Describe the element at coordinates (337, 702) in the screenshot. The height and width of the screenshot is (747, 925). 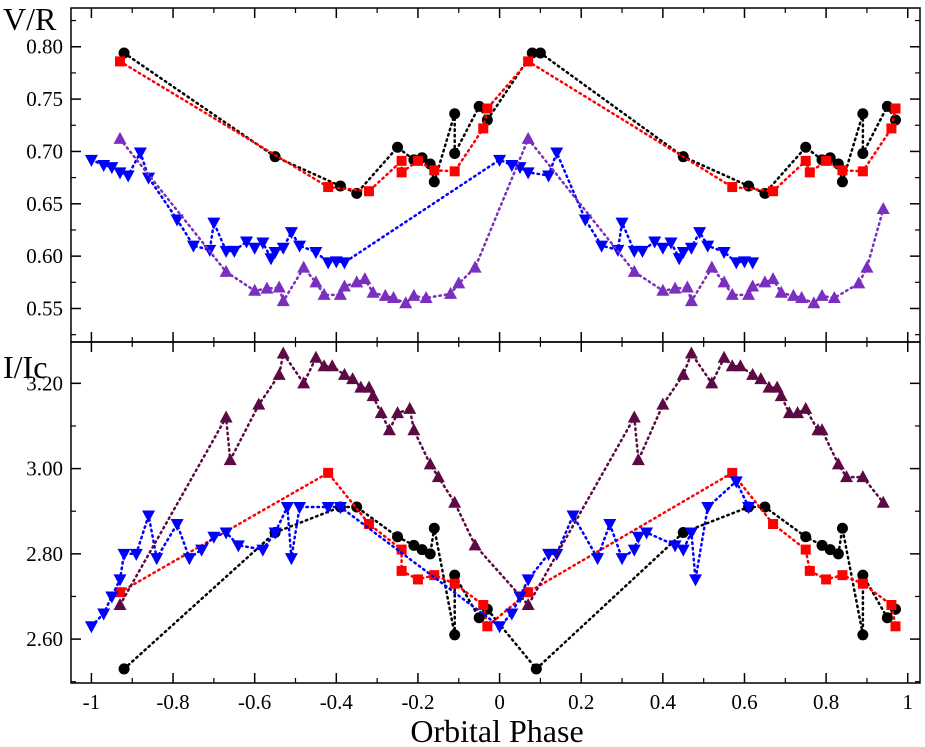
I see `ic-xtick-label: -0.4` at that location.